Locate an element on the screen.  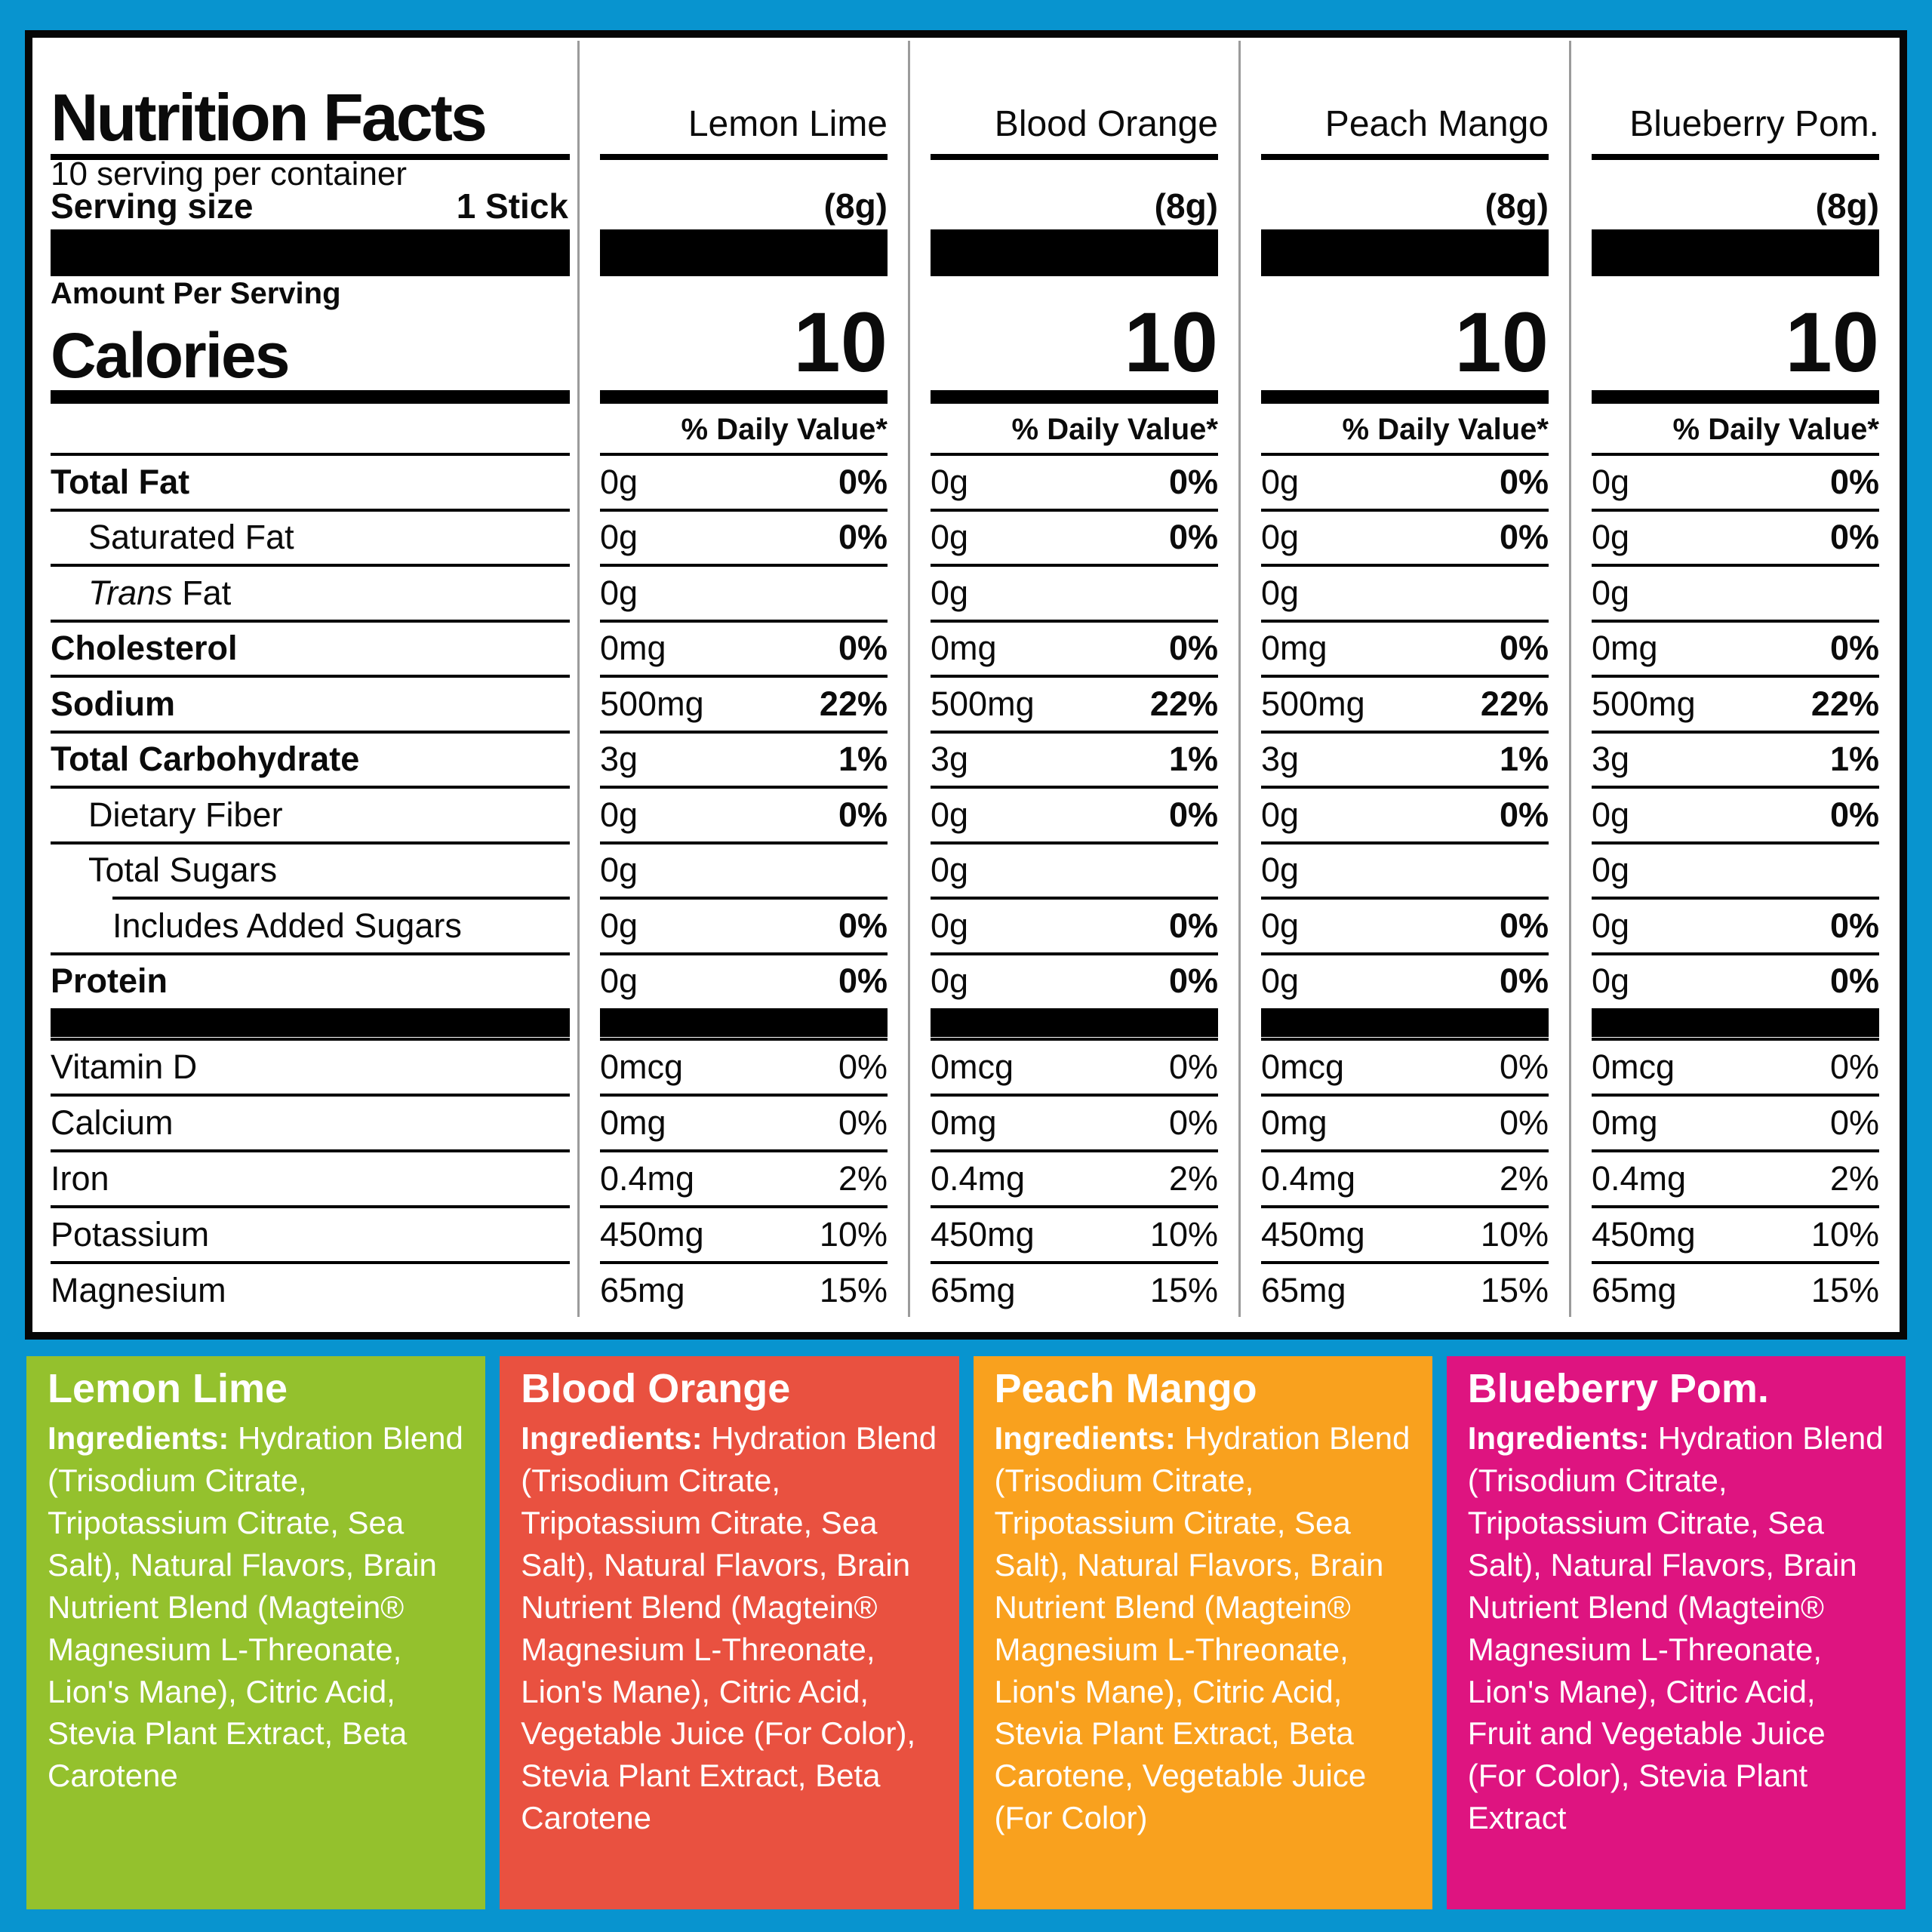
vitamin-row-magnesium: 65mg 15% is located at coordinates (1074, 1289).